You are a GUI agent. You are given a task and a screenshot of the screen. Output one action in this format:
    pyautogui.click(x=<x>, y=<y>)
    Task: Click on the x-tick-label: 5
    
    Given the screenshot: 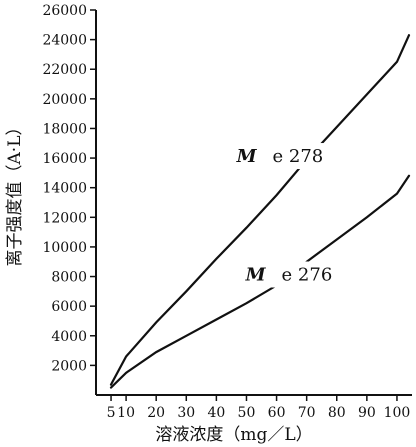 What is the action you would take?
    pyautogui.click(x=111, y=413)
    